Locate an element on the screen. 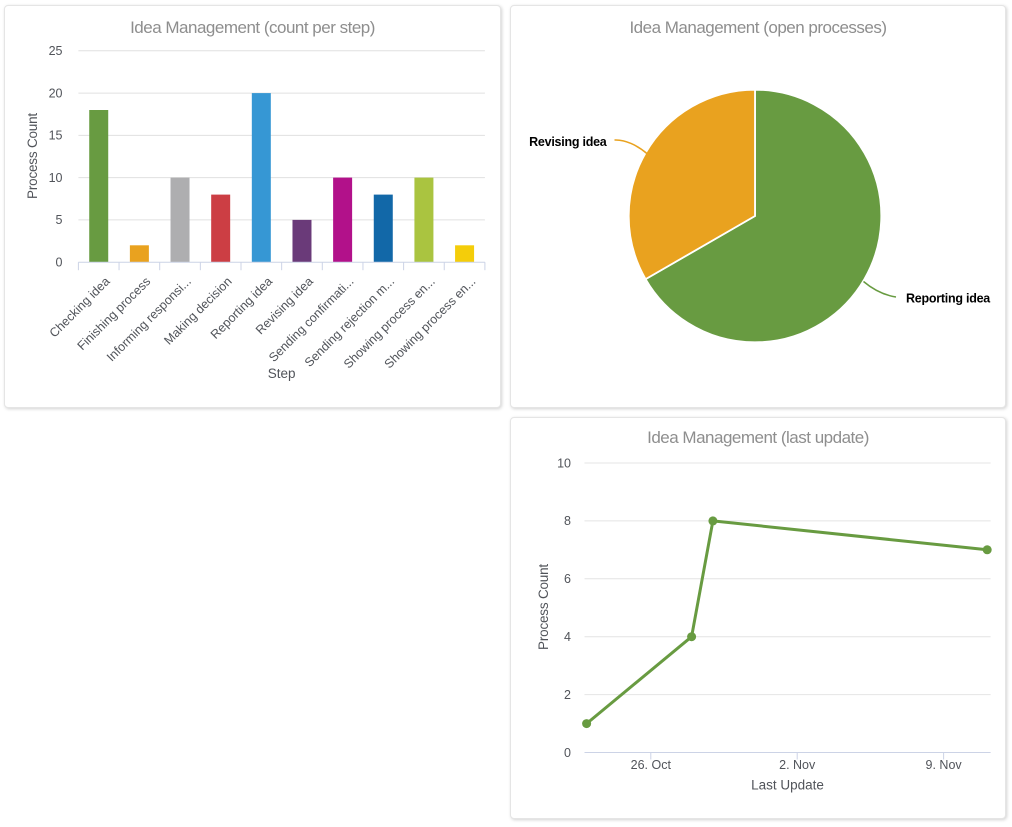 This screenshot has width=1012, height=827. svg-text: 5 is located at coordinates (59, 220).